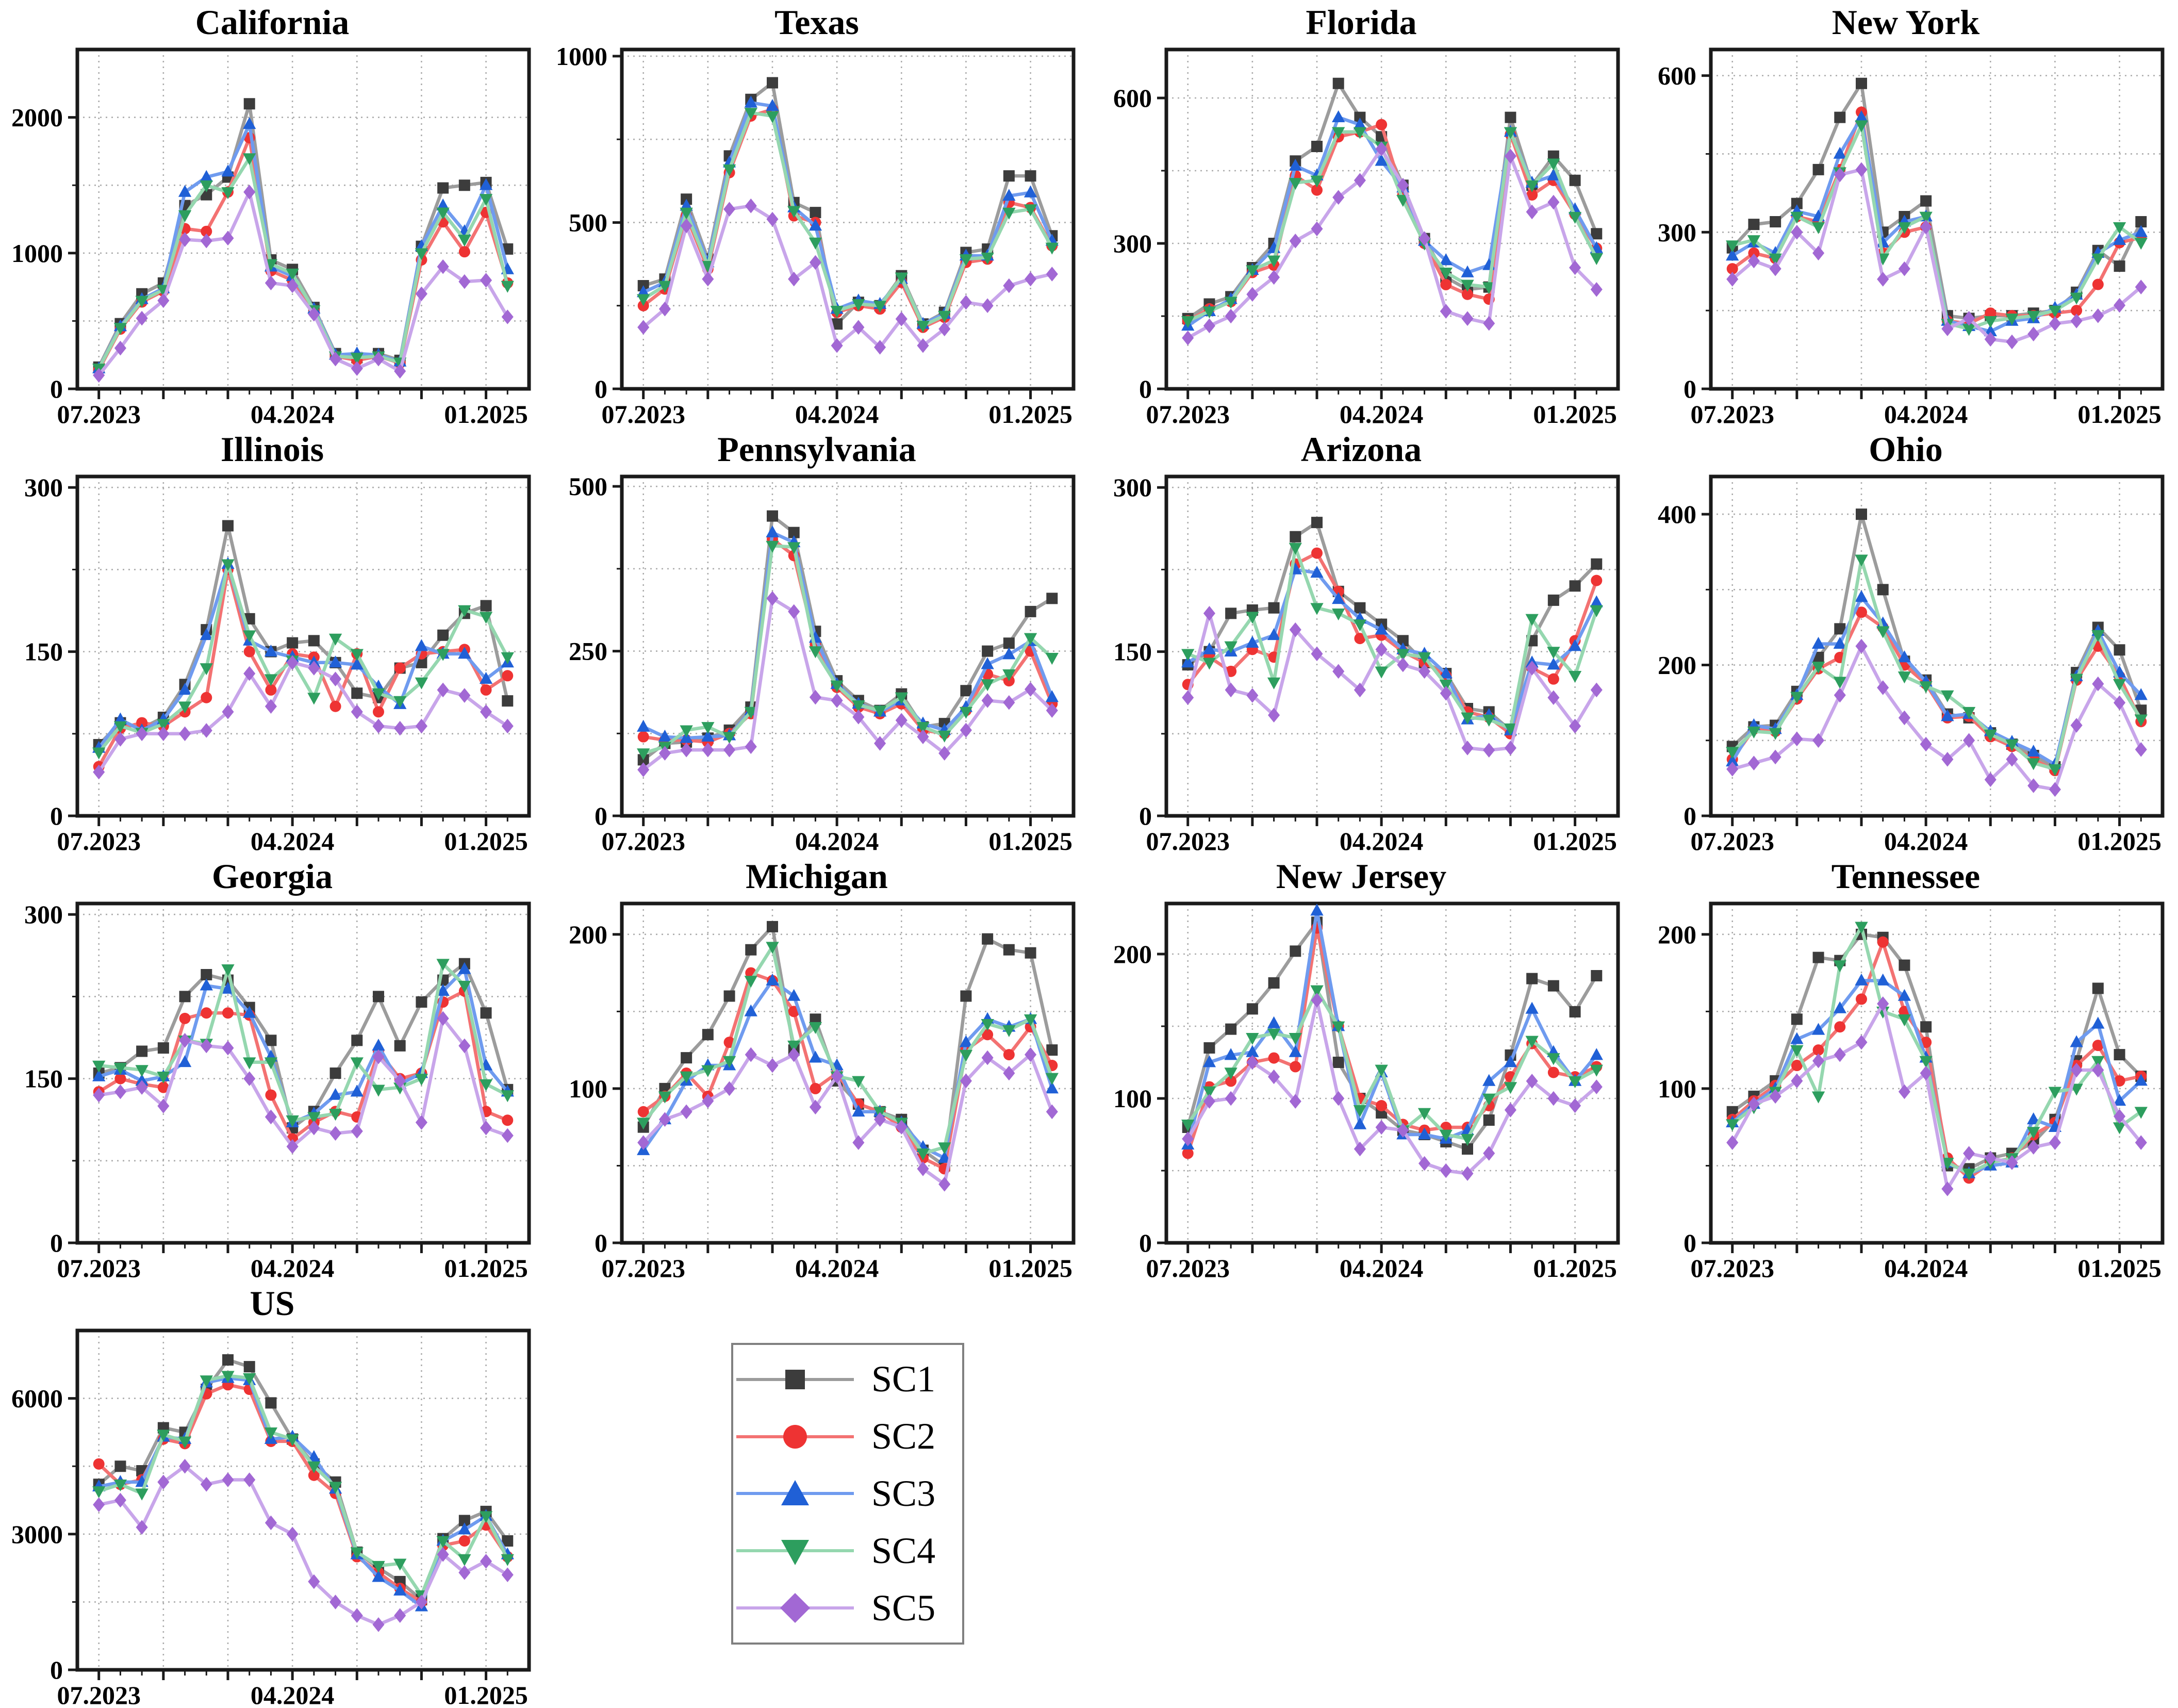 This screenshot has height=1708, width=2178. Describe the element at coordinates (795, 1608) in the screenshot. I see `sc5-legend-sample` at that location.